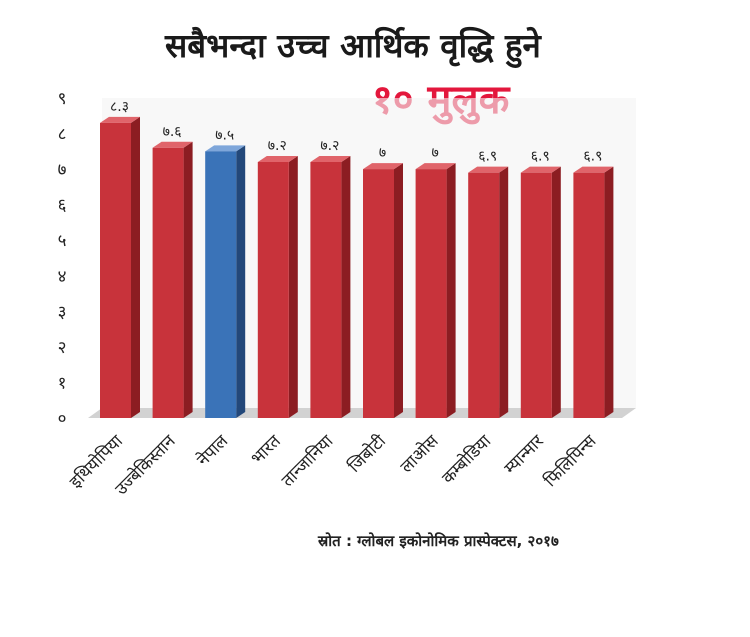  Describe the element at coordinates (525, 455) in the screenshot. I see `x-tick-label: म्यान्मार` at that location.